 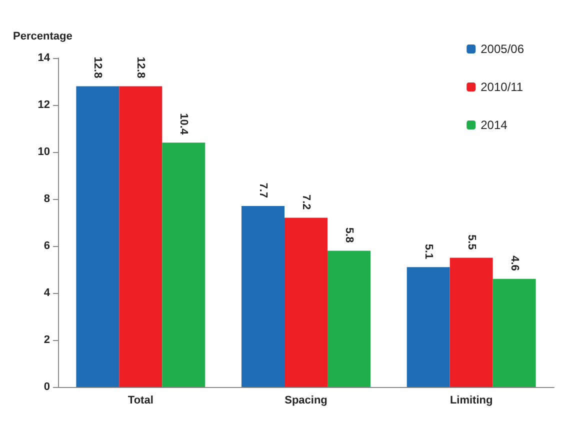 I want to click on y-tick-label: 8, so click(x=47, y=199).